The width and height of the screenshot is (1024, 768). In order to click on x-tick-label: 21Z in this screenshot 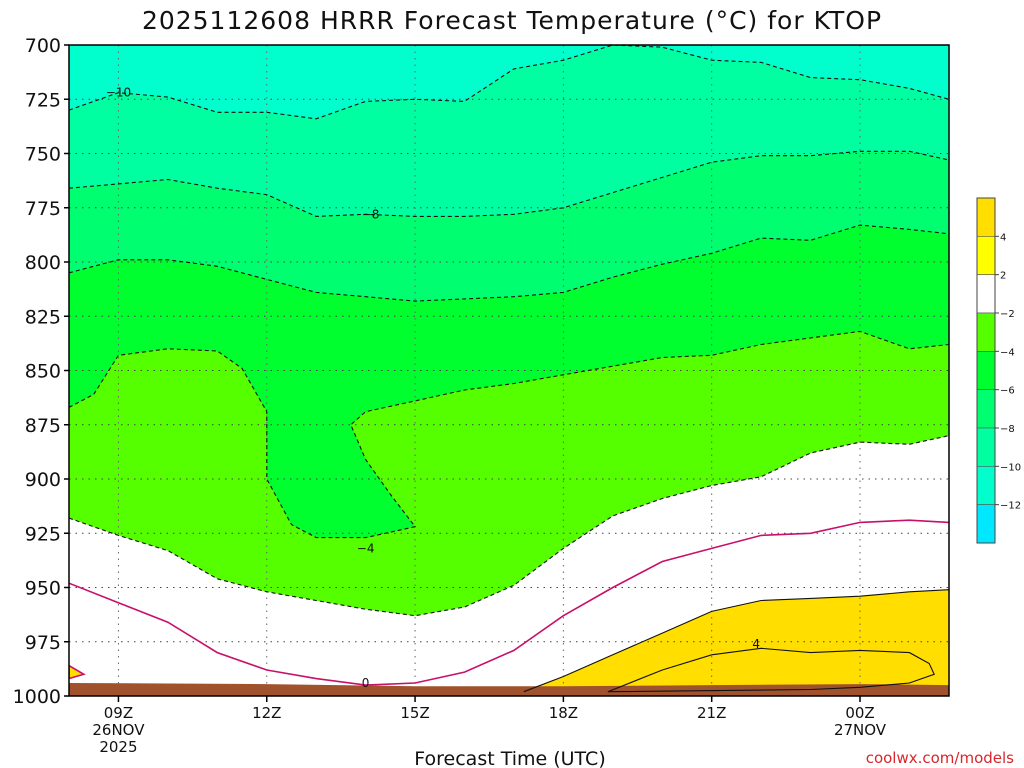, I will do `click(711, 713)`.